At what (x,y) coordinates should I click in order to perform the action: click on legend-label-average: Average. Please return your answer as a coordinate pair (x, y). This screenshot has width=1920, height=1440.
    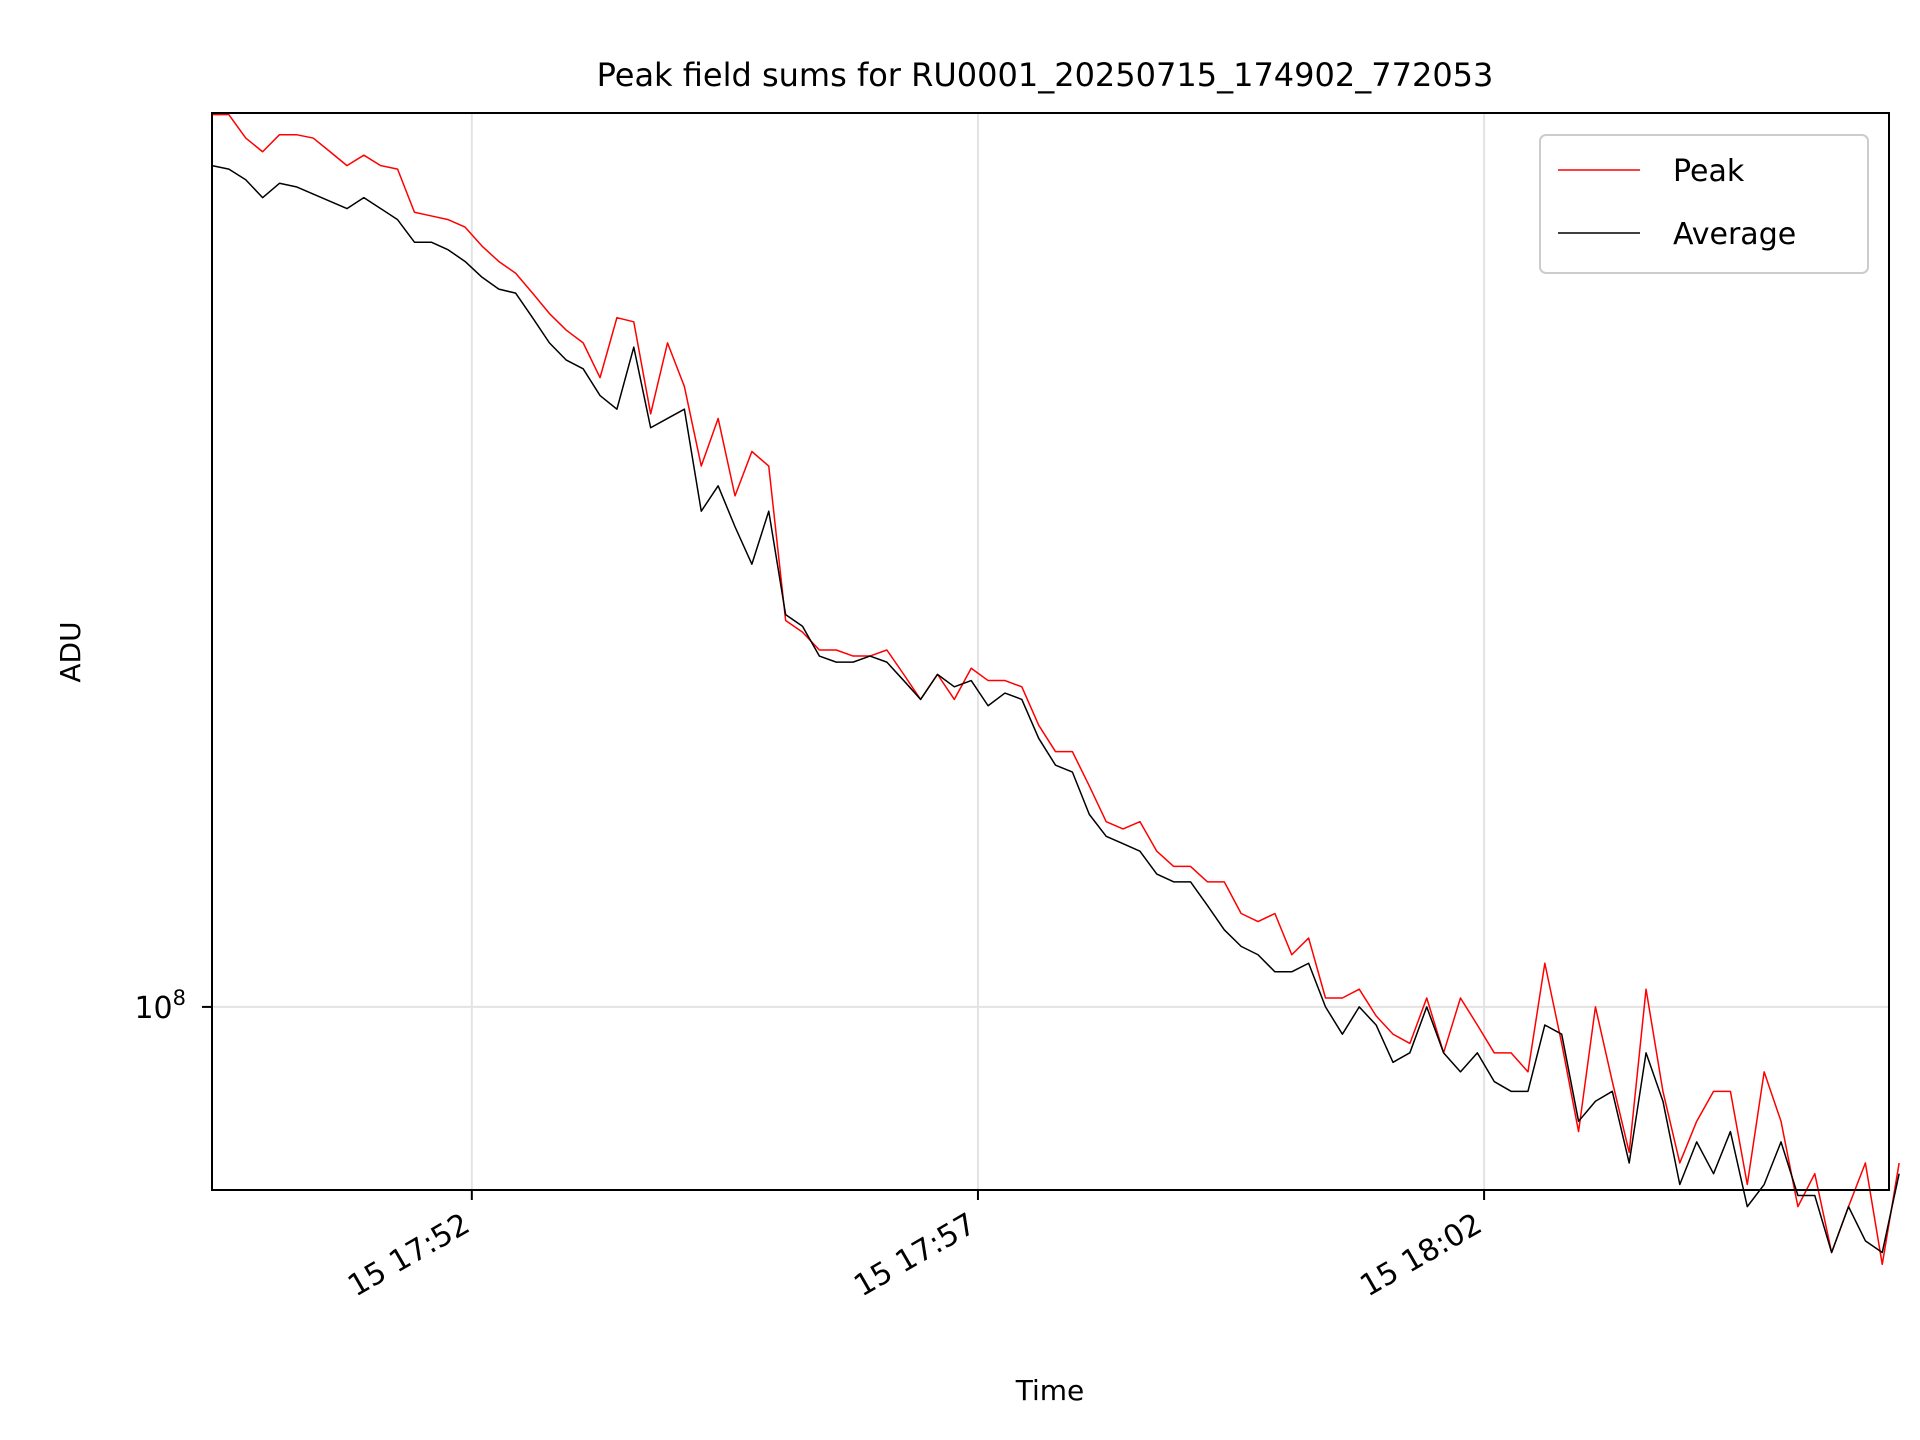
    Looking at the image, I should click on (1734, 234).